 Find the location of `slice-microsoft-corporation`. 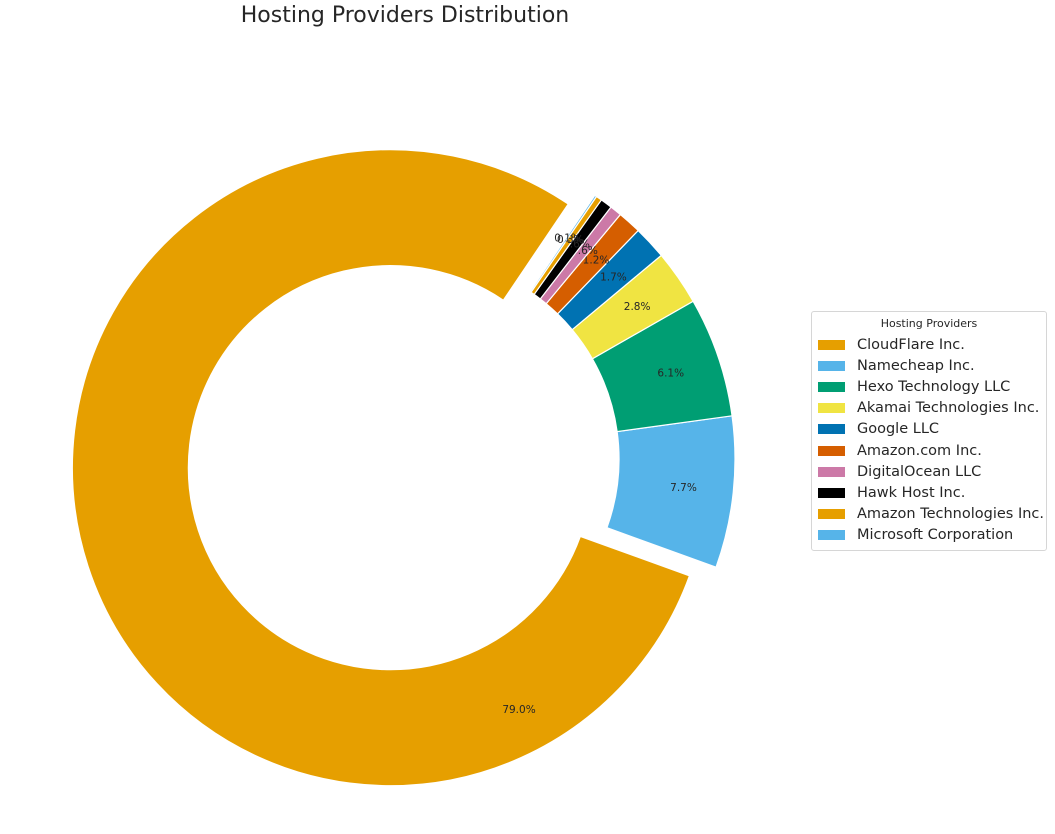

slice-microsoft-corporation is located at coordinates (563, 244).